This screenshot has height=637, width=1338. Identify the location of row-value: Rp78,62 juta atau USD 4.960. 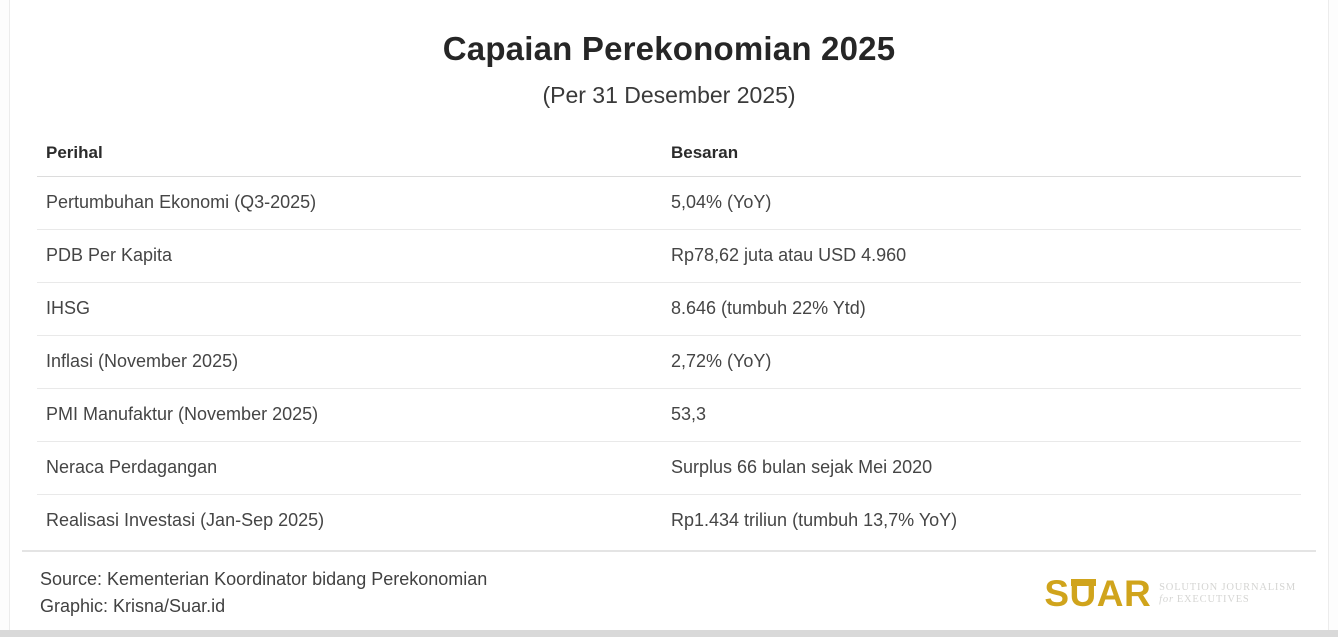
(789, 255).